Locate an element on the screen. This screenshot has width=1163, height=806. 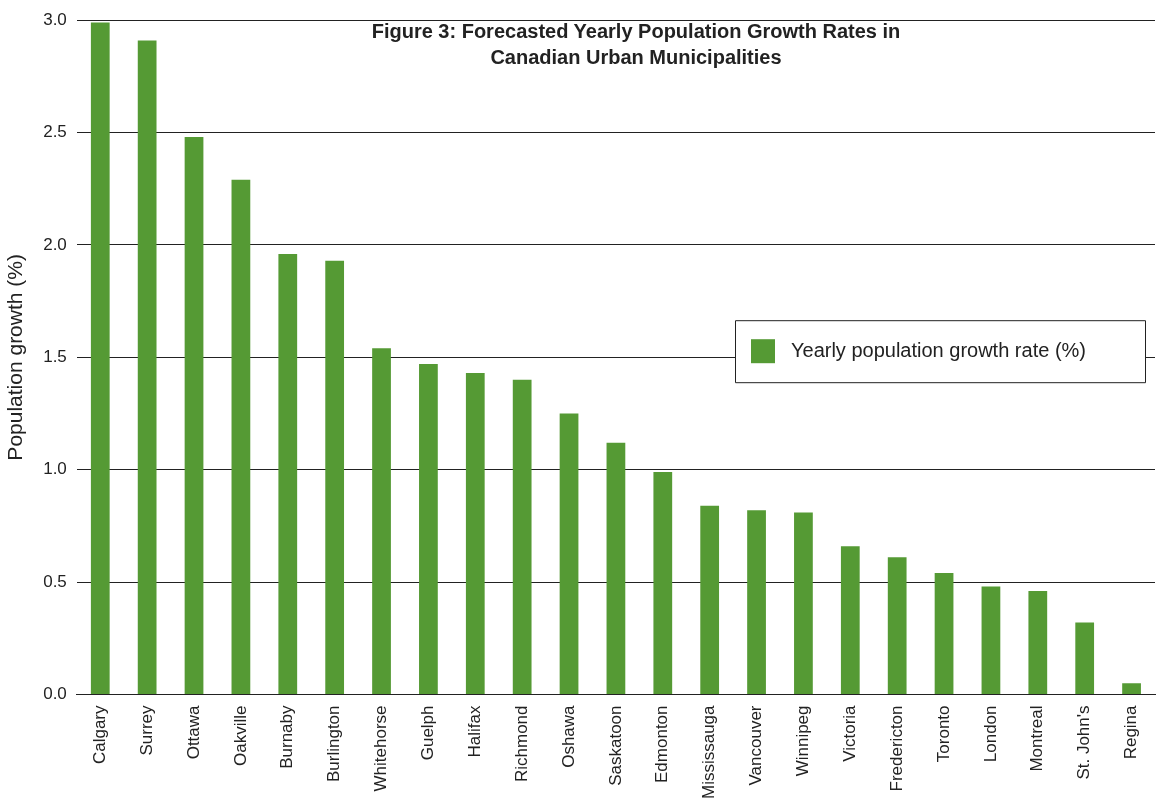
x-tick-label: London is located at coordinates (990, 734).